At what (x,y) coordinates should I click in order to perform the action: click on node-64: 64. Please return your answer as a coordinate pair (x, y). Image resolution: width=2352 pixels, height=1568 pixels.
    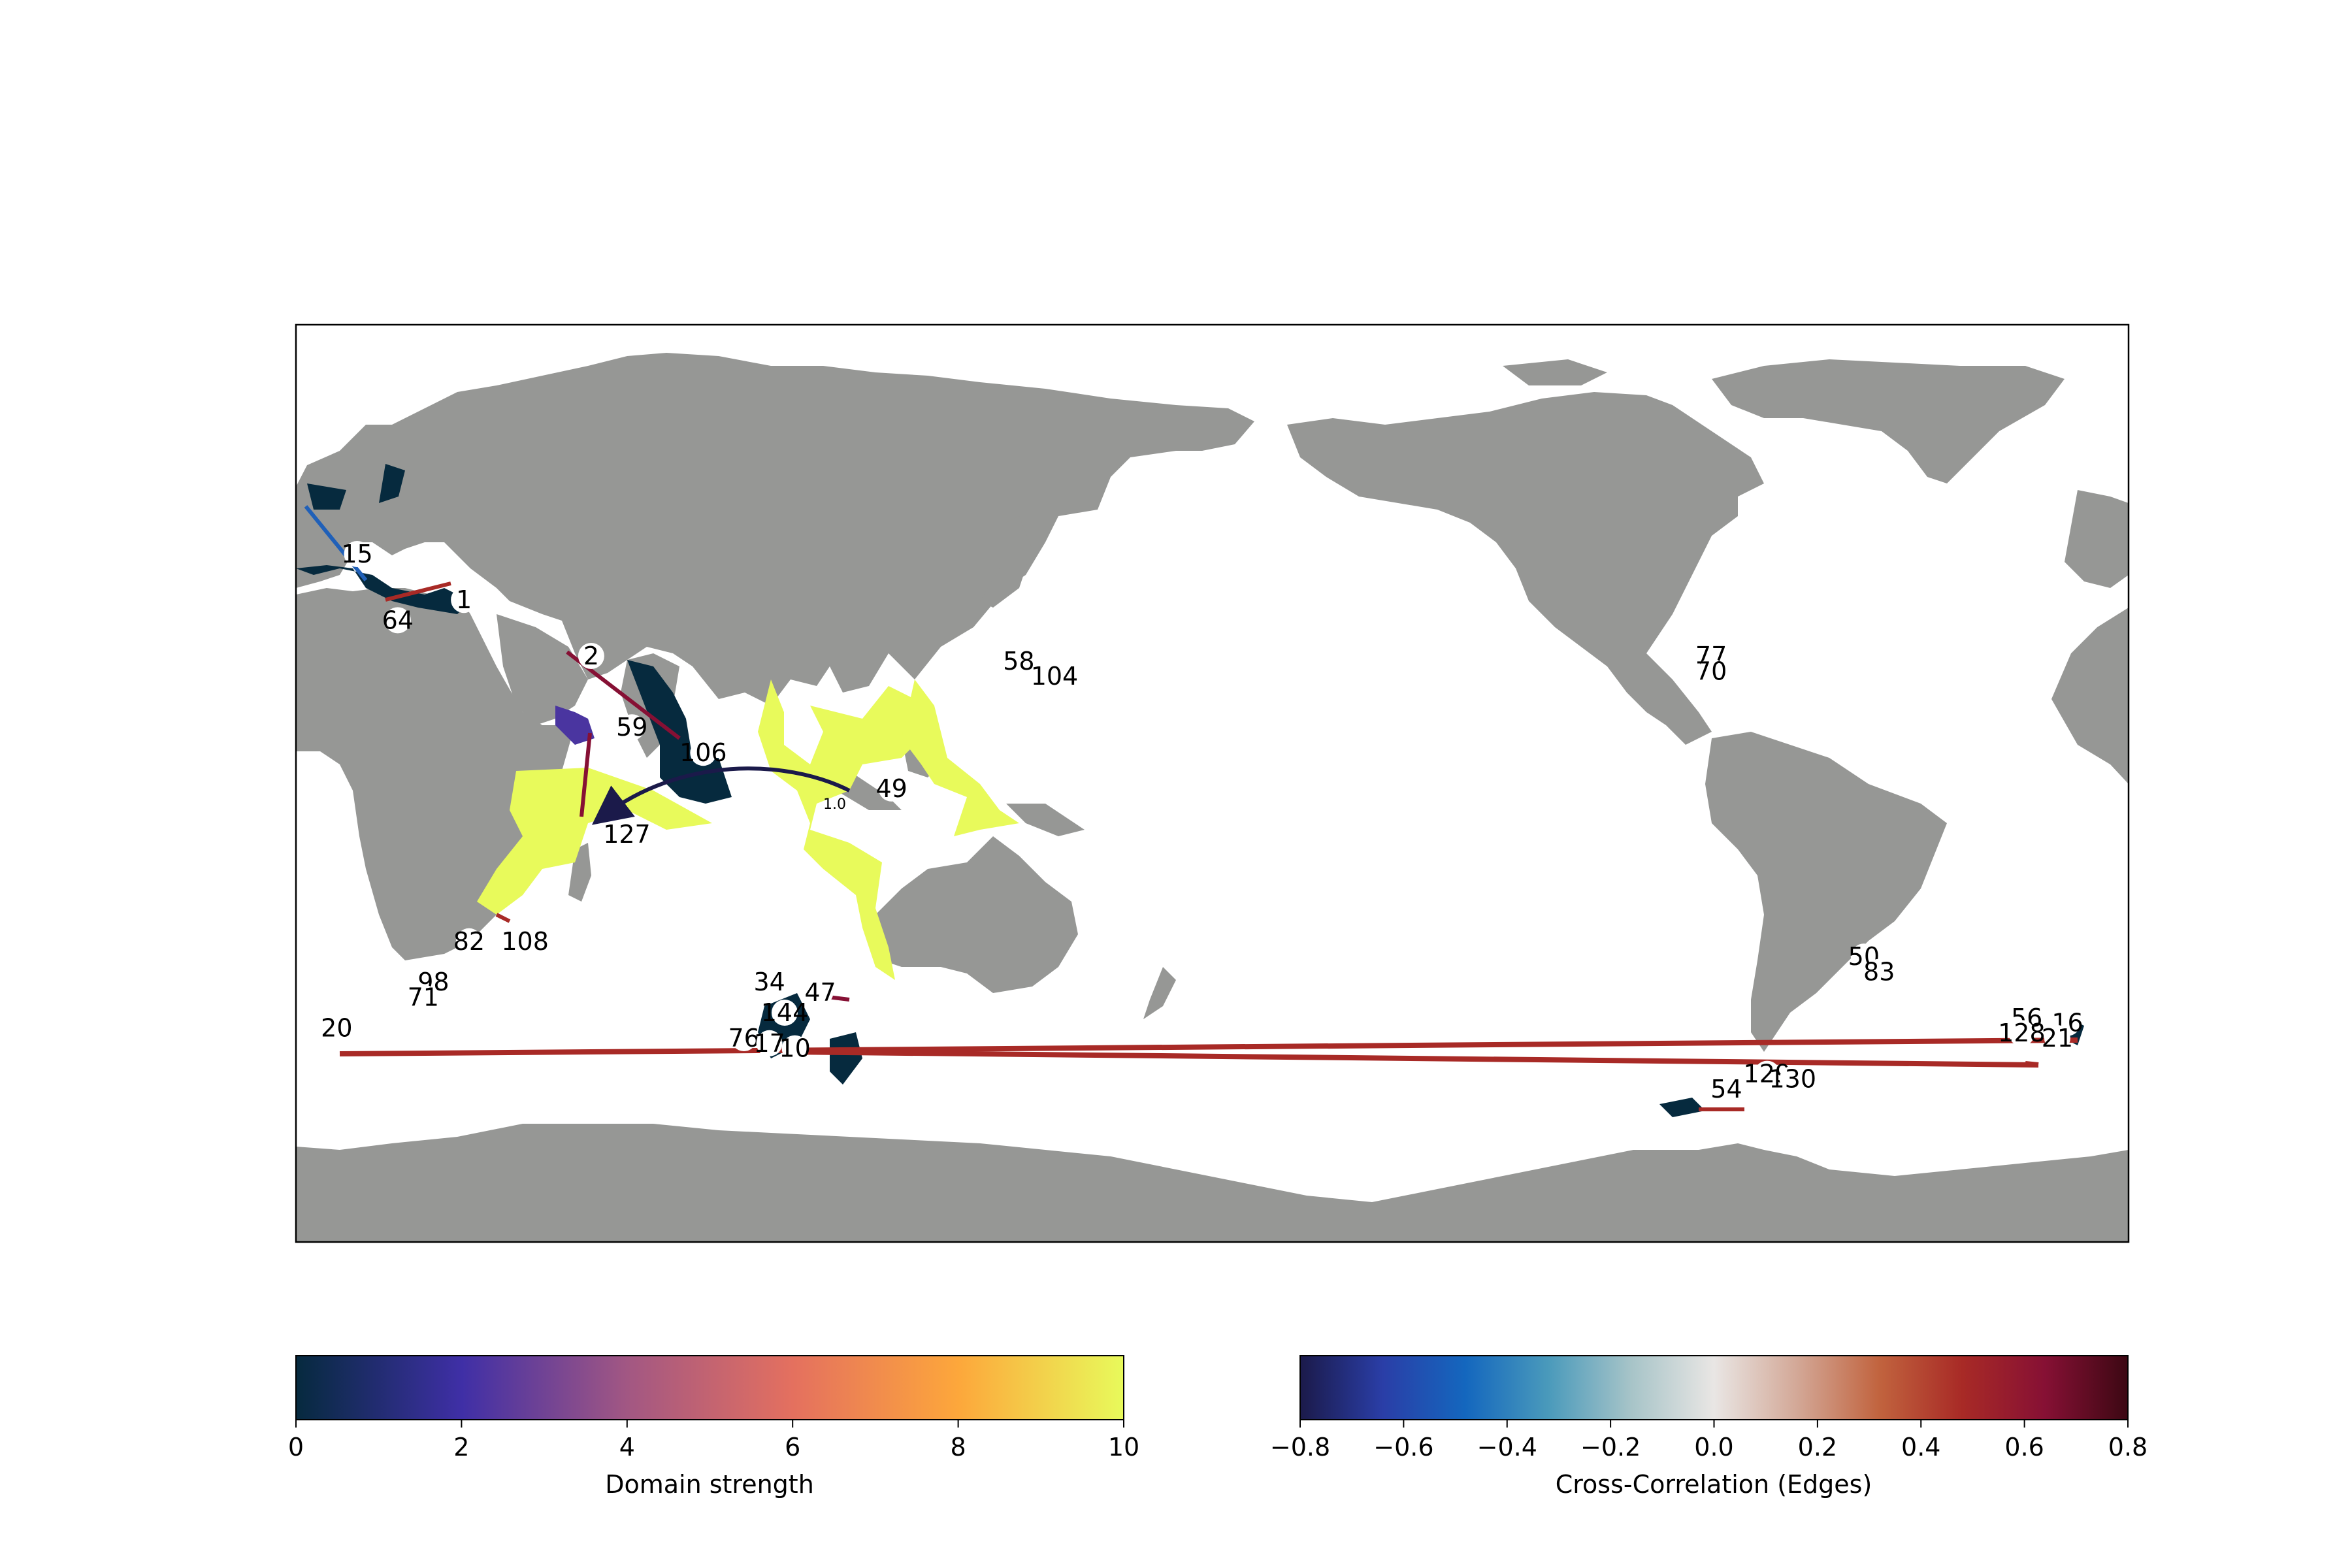
    Looking at the image, I should click on (398, 620).